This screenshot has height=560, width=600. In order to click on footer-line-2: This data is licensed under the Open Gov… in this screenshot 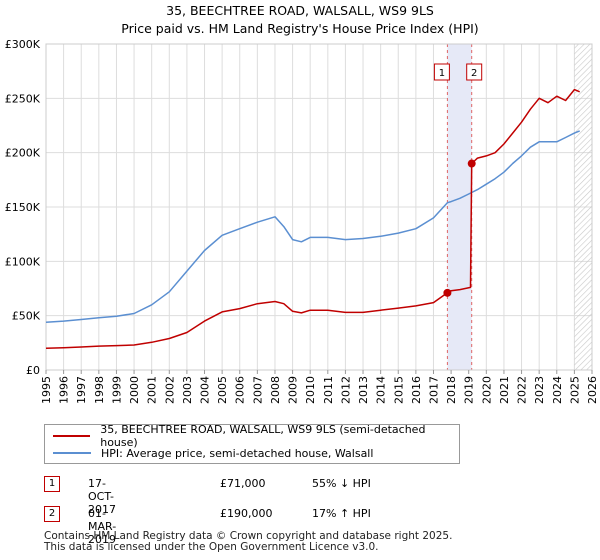, I will do `click(211, 547)`.